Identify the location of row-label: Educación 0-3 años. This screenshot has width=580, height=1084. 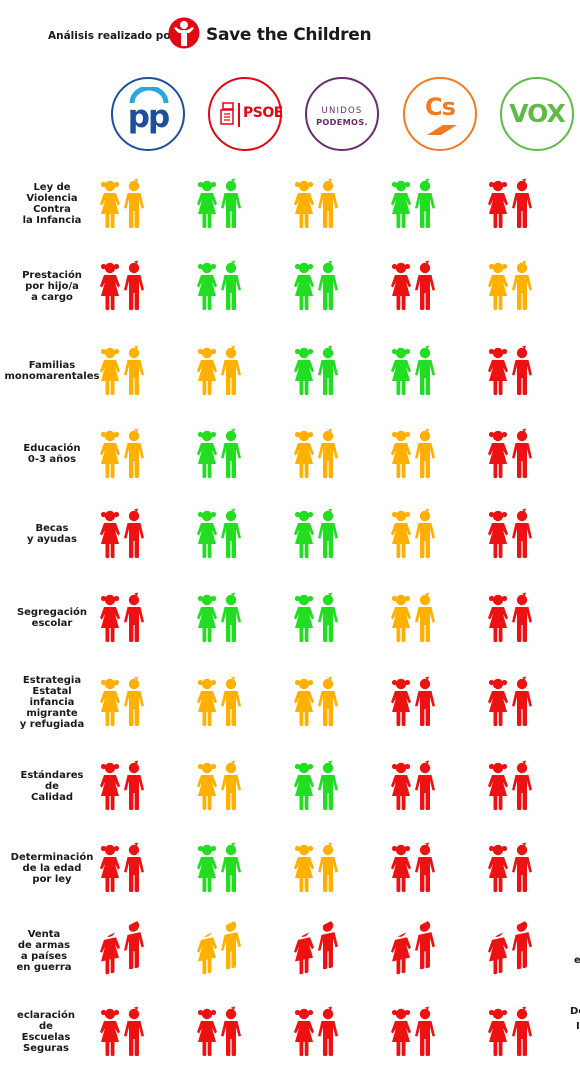
(52, 454).